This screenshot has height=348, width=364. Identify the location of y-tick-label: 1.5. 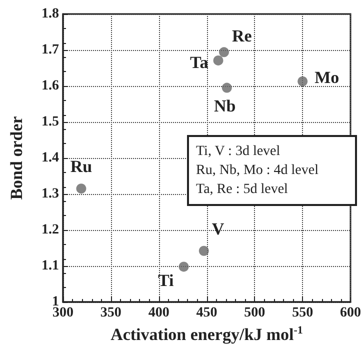
(50, 122).